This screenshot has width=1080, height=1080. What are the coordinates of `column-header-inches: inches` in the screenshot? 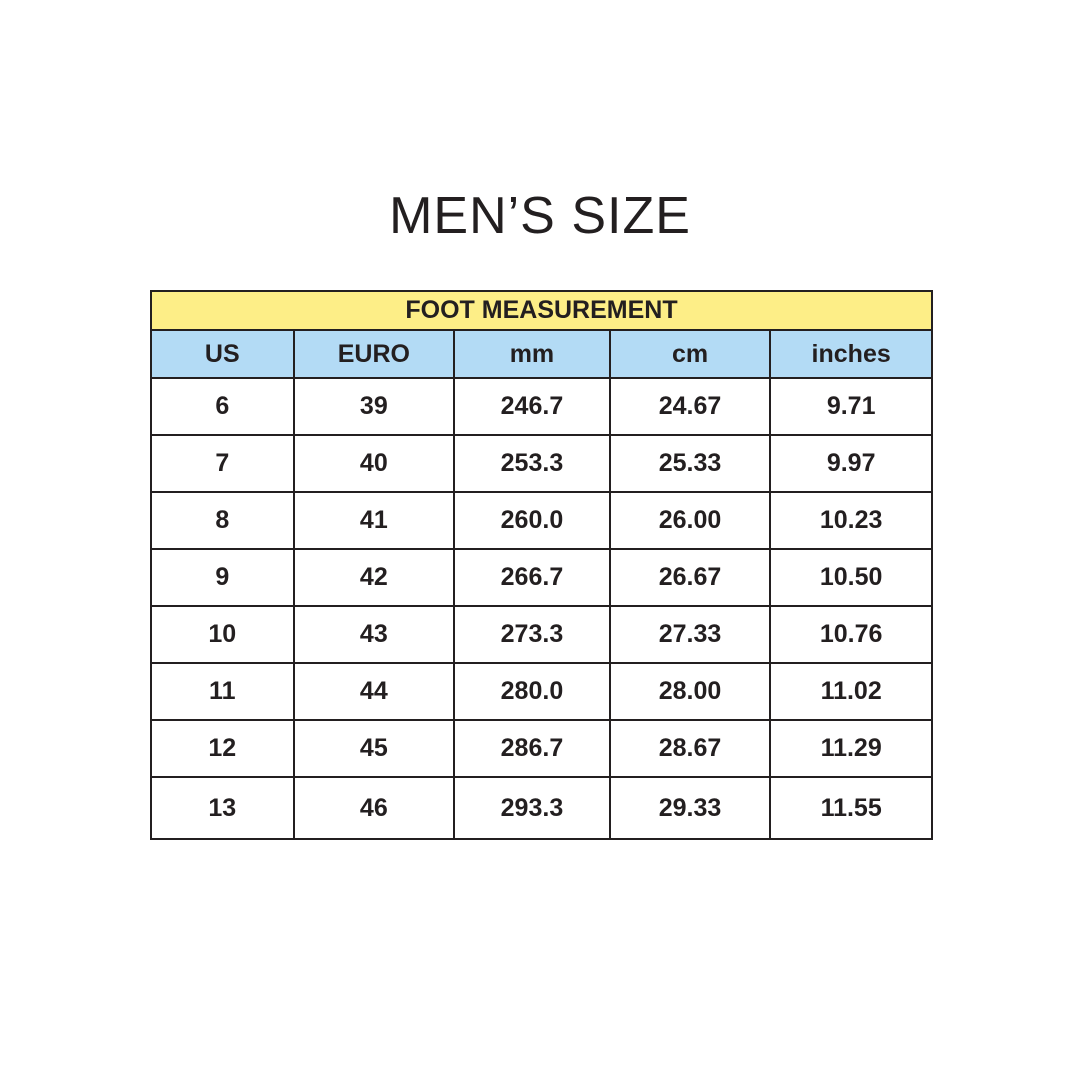 It's located at (851, 354).